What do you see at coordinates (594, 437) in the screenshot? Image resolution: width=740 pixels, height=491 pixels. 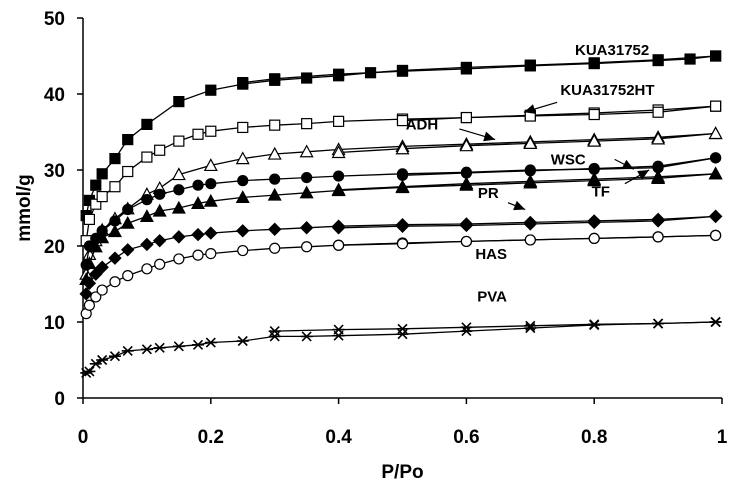 I see `x-tick-label: 0.8` at bounding box center [594, 437].